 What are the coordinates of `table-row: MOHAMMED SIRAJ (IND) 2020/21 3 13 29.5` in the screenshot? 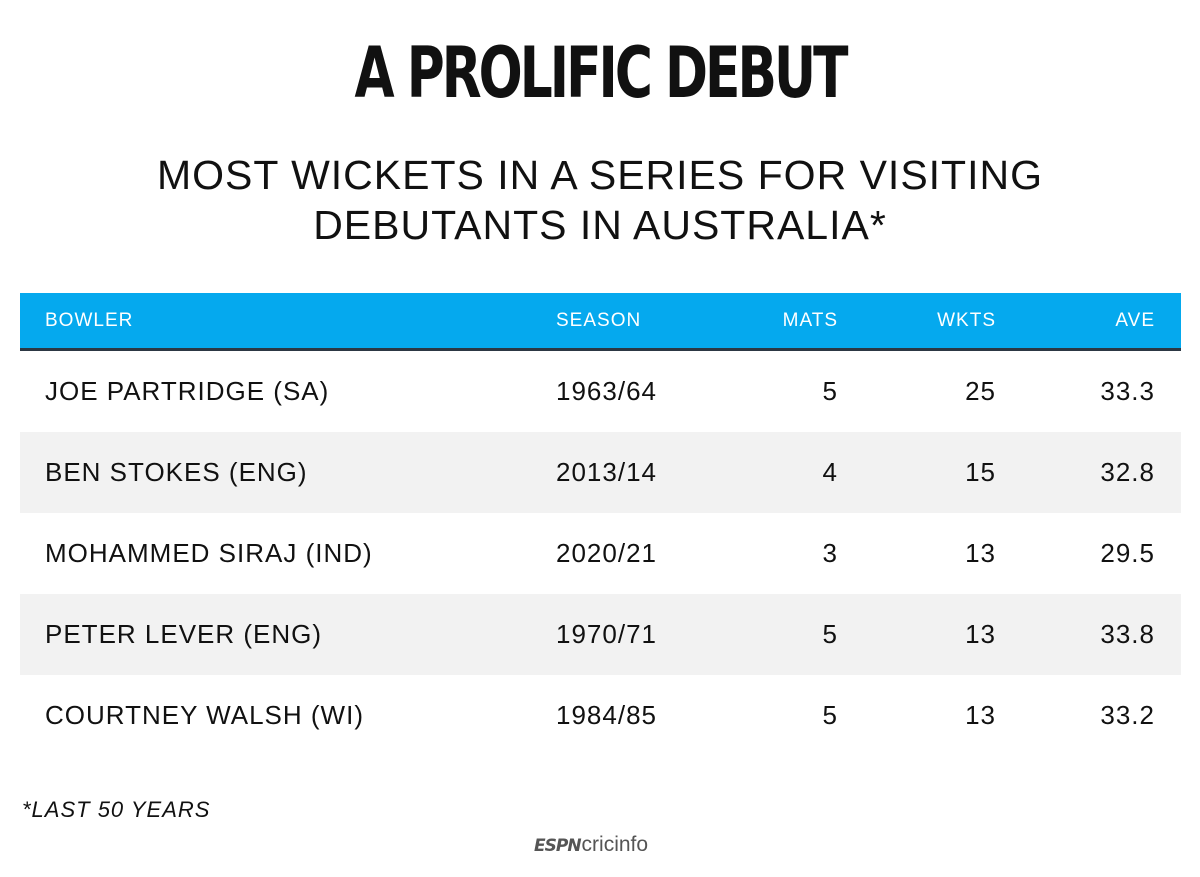 It's located at (600, 553).